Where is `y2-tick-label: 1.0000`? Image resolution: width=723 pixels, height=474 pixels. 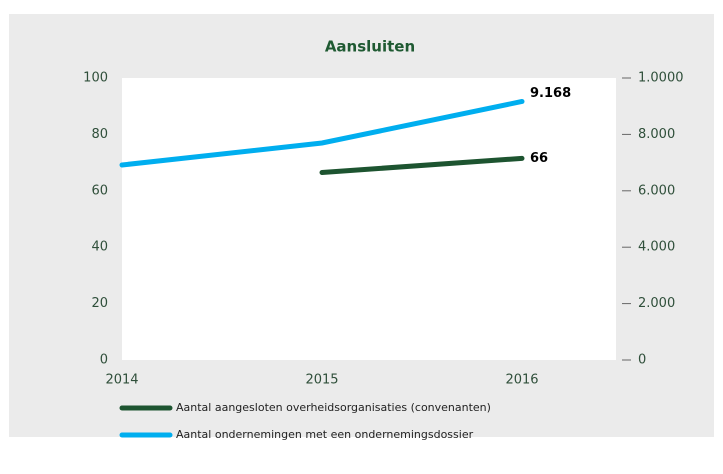 y2-tick-label: 1.0000 is located at coordinates (661, 78).